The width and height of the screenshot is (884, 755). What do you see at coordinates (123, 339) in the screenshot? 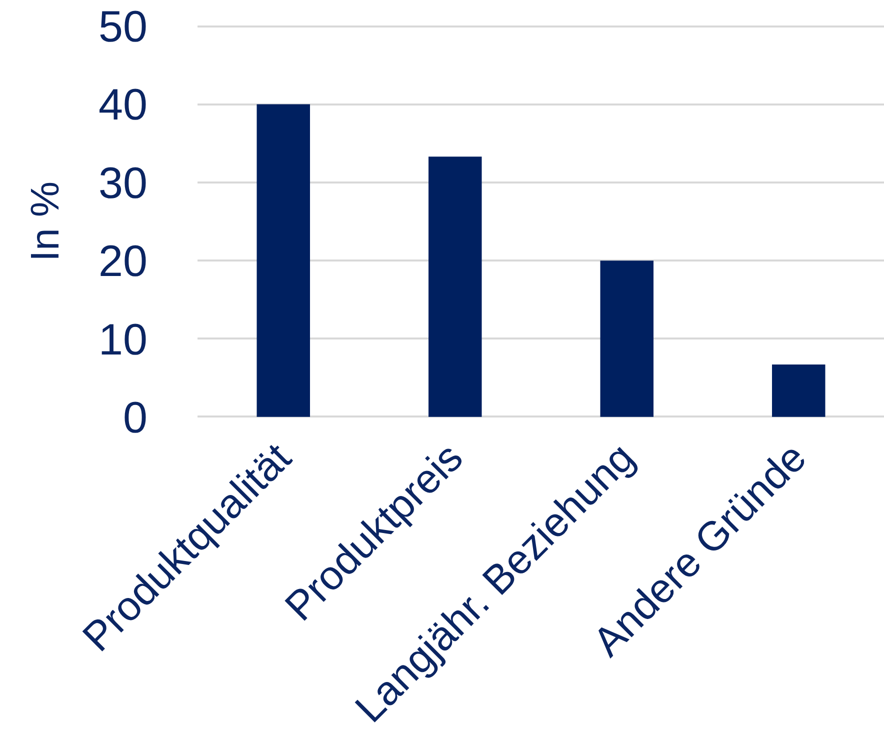
I see `y-tick-label: 10` at bounding box center [123, 339].